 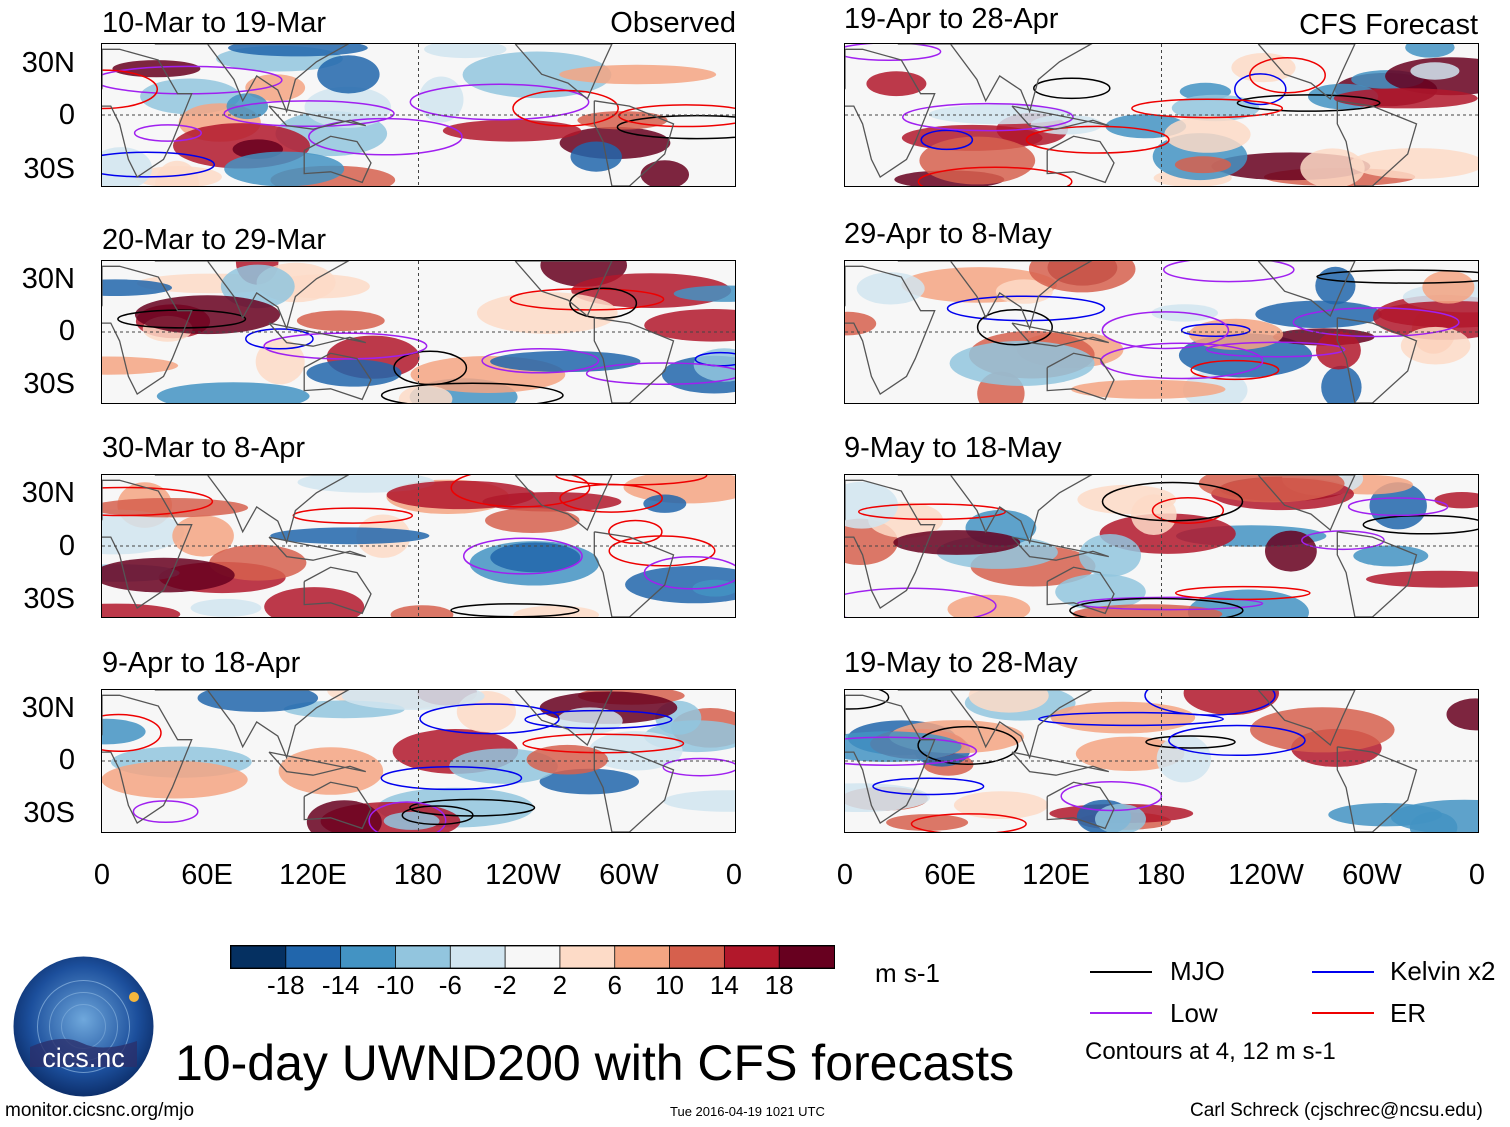 What do you see at coordinates (1408, 1013) in the screenshot?
I see `legend-label-er: ER` at bounding box center [1408, 1013].